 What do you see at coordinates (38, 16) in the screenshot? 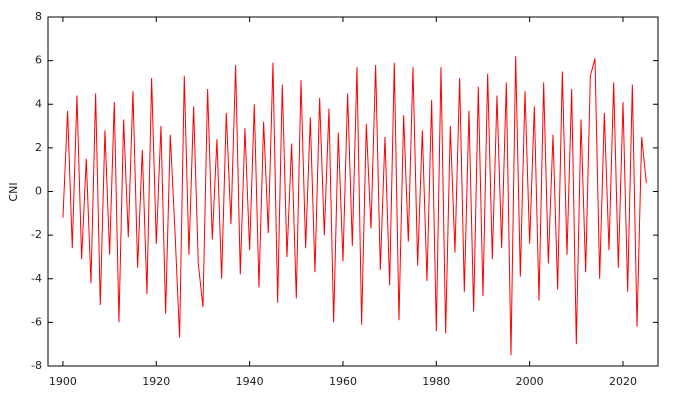
I see `y-tick-label: 8` at bounding box center [38, 16].